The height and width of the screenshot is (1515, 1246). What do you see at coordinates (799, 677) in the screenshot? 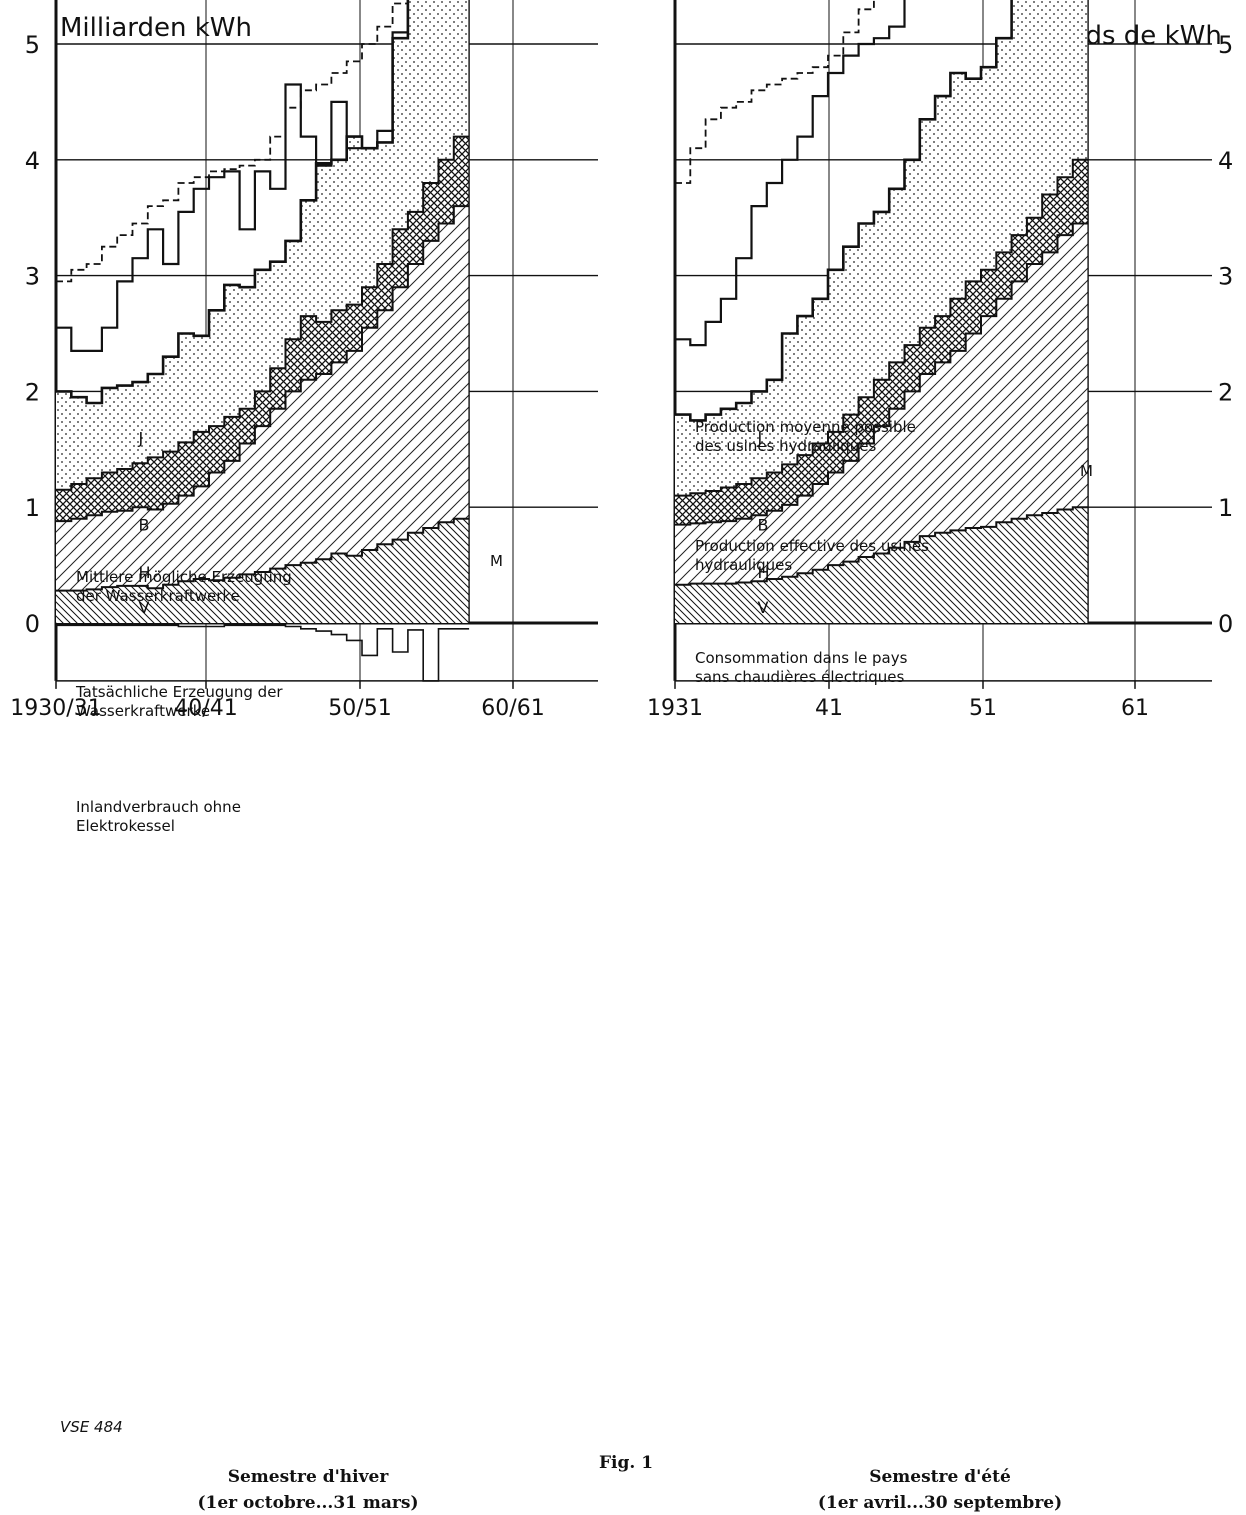
I see `annotation-line: sans chaudières électriques` at bounding box center [799, 677].